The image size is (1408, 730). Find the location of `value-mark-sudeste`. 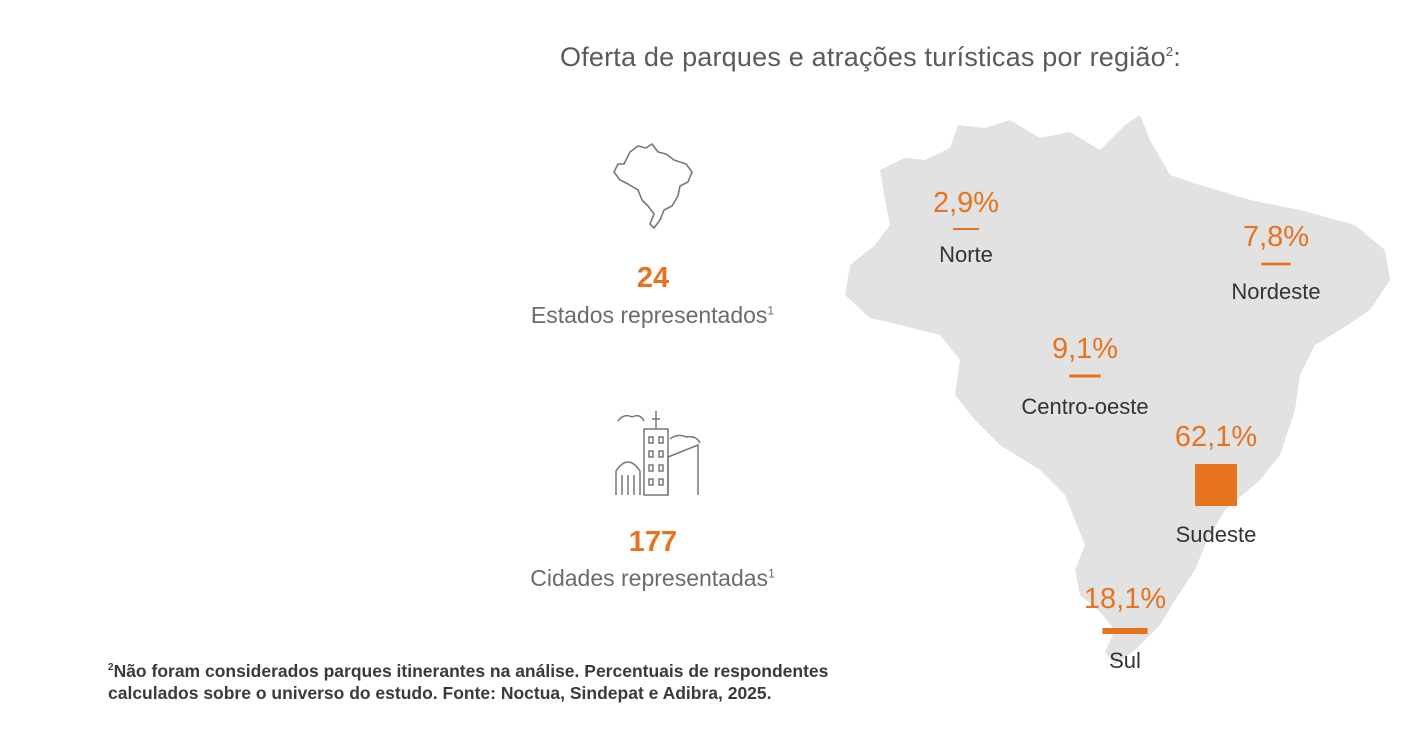

value-mark-sudeste is located at coordinates (1216, 485).